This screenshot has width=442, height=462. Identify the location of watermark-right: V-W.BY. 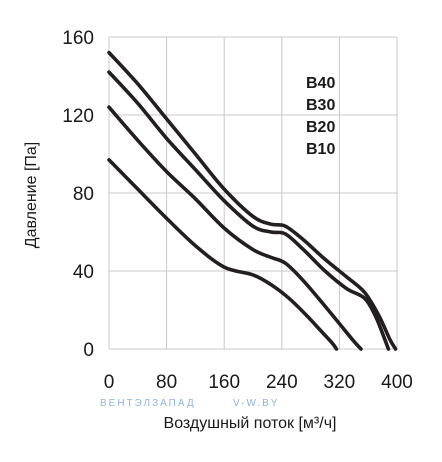
(256, 403).